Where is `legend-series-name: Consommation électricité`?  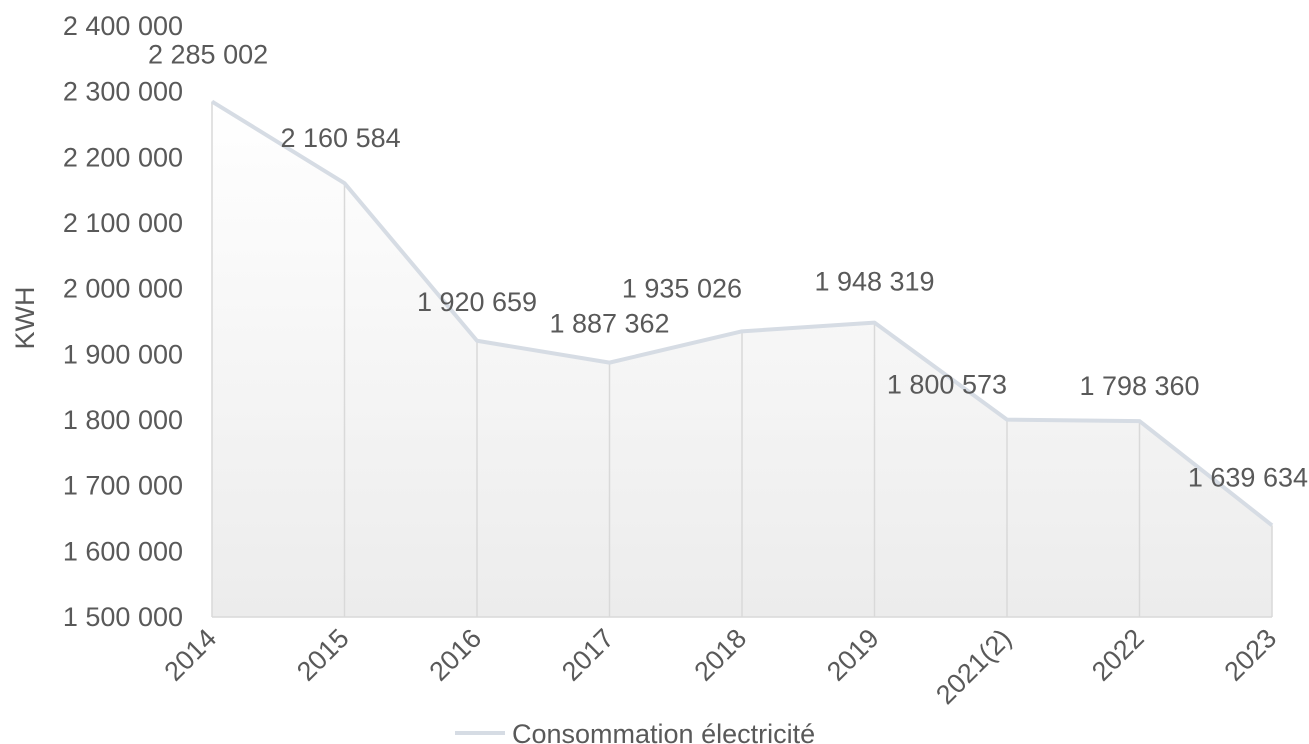
legend-series-name: Consommation électricité is located at coordinates (663, 731).